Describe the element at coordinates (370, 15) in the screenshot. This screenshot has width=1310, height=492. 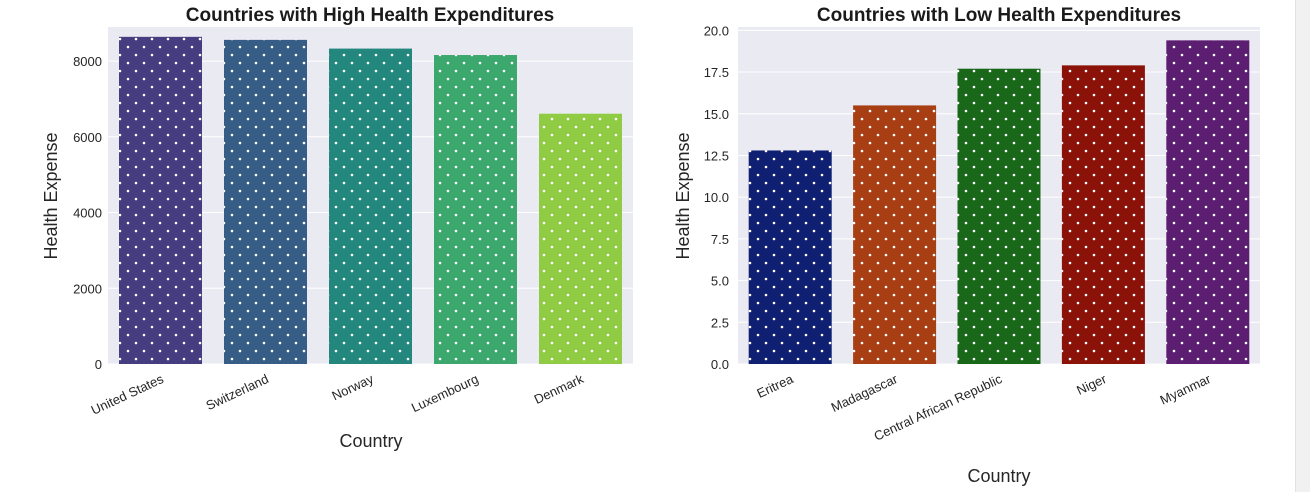
I see `chart-title: Countries with High Health Expenditures` at that location.